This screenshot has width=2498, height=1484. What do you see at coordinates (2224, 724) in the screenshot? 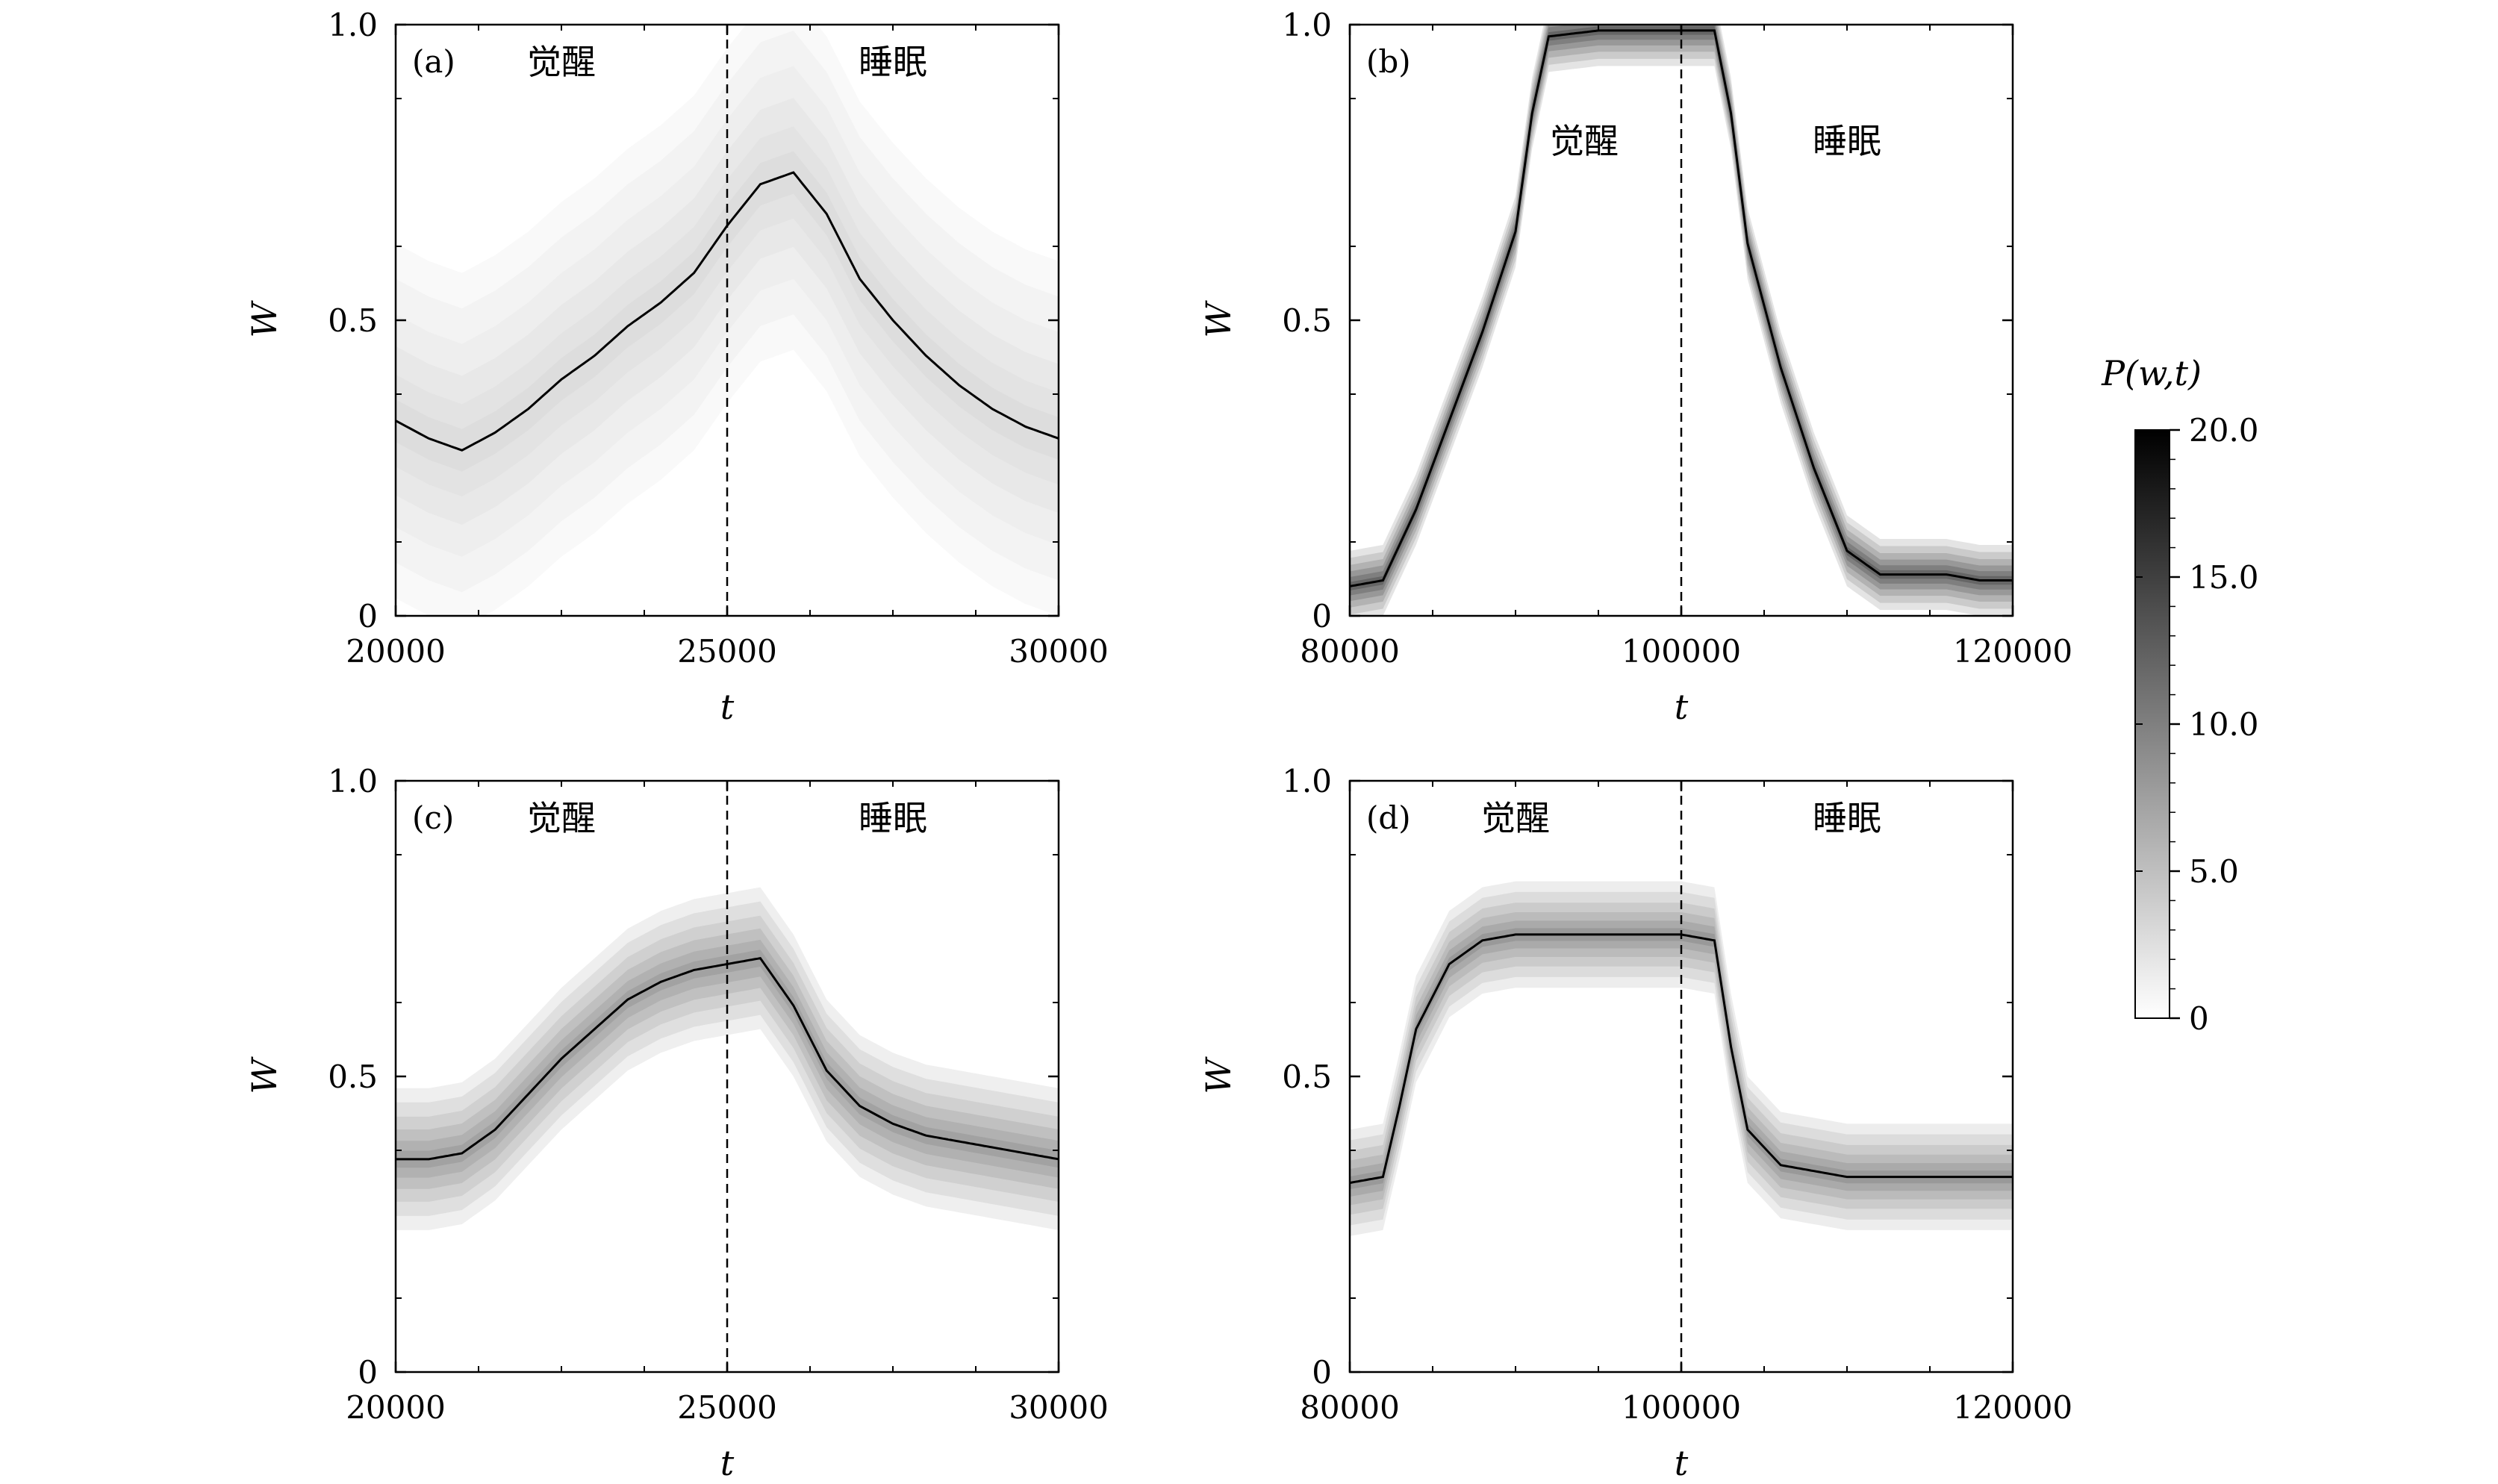
I see `colorbar-tick-label: 10.0` at bounding box center [2224, 724].